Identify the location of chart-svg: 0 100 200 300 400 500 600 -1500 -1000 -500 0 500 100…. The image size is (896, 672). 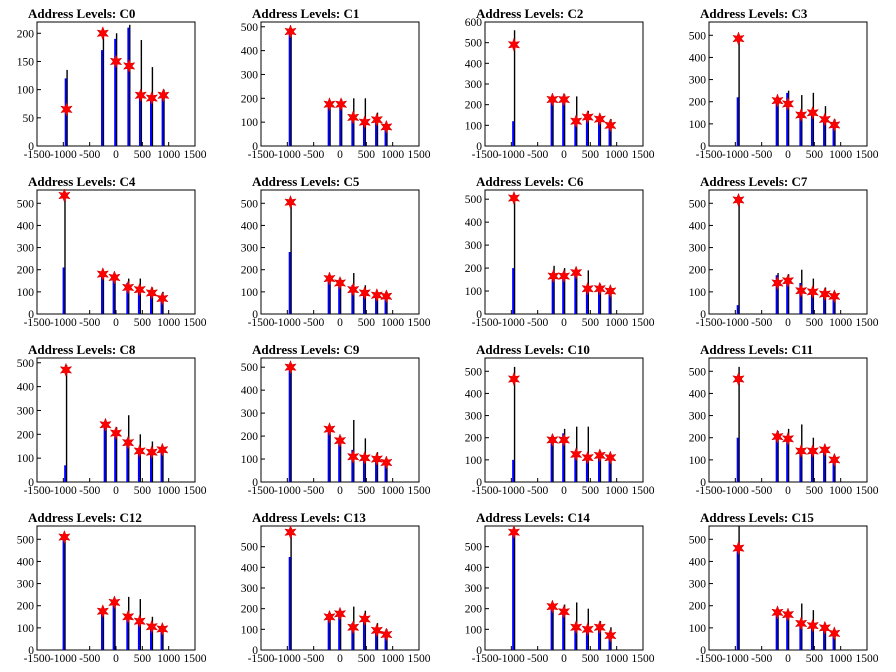
(560, 89).